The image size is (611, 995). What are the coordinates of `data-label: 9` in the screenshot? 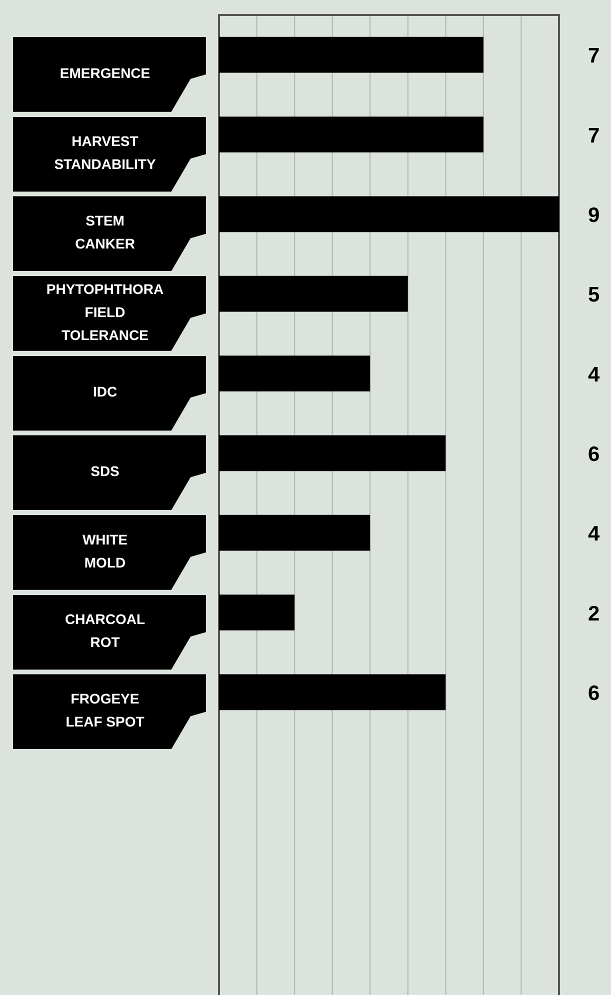 It's located at (594, 215).